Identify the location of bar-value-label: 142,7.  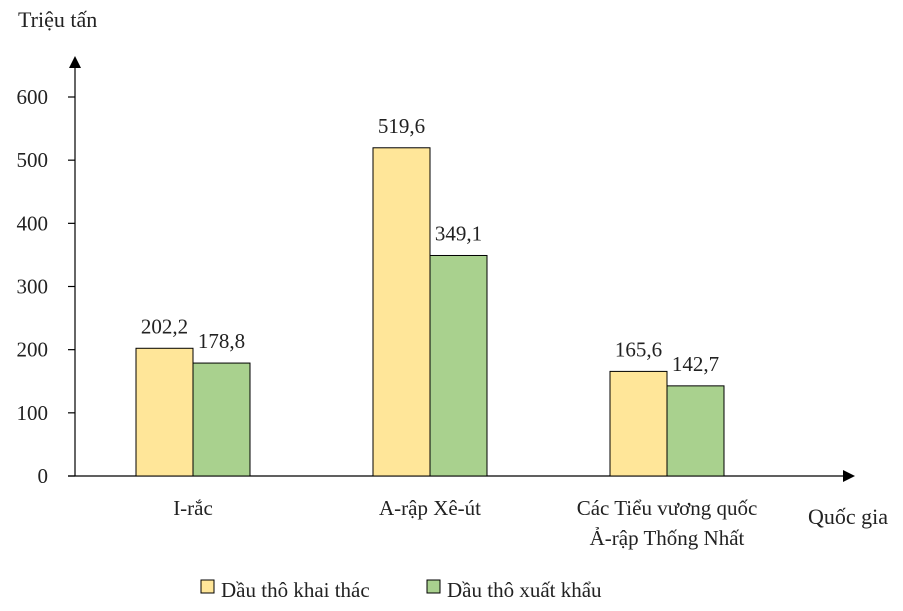
(695, 364).